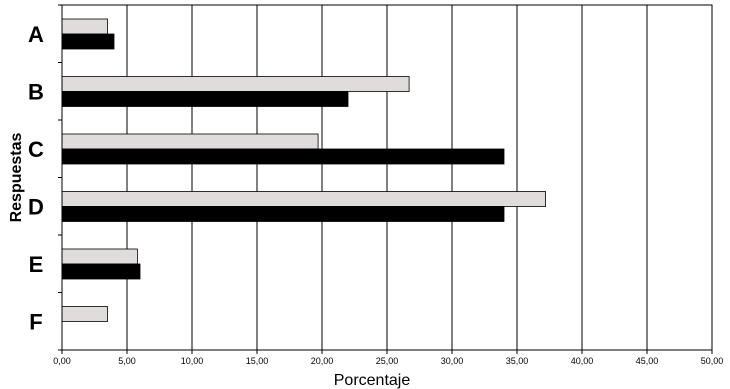 Image resolution: width=730 pixels, height=389 pixels. I want to click on x-tick-label: 20,00, so click(322, 361).